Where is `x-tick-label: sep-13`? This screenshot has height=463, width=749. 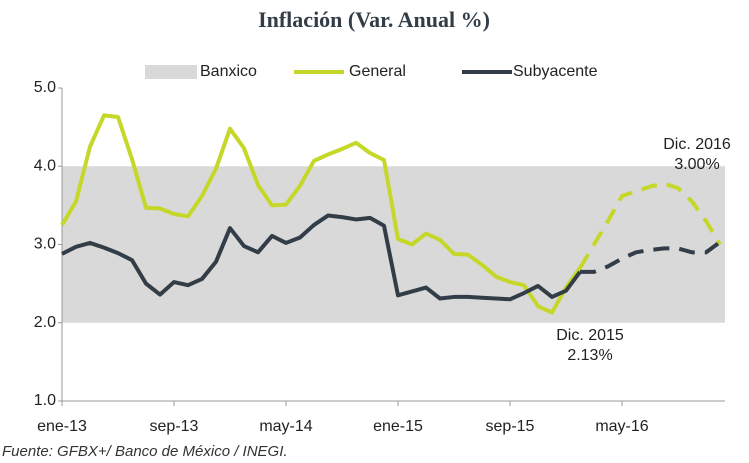
x-tick-label: sep-13 is located at coordinates (174, 426).